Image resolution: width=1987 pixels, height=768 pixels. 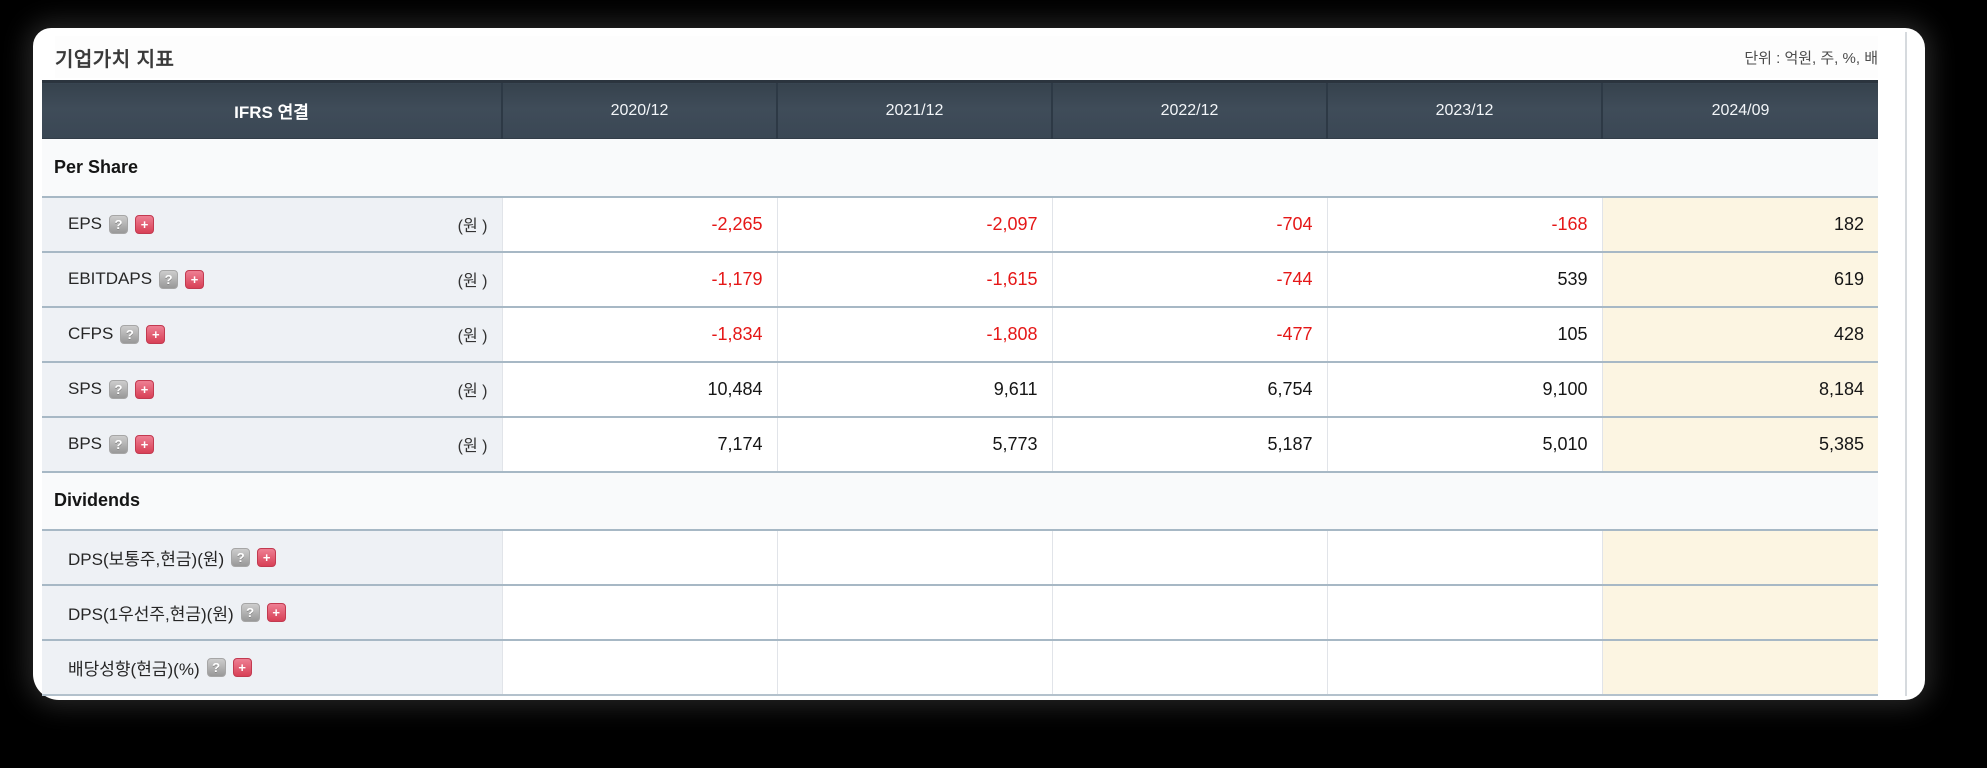 What do you see at coordinates (639, 388) in the screenshot?
I see `value-cell: 10,484` at bounding box center [639, 388].